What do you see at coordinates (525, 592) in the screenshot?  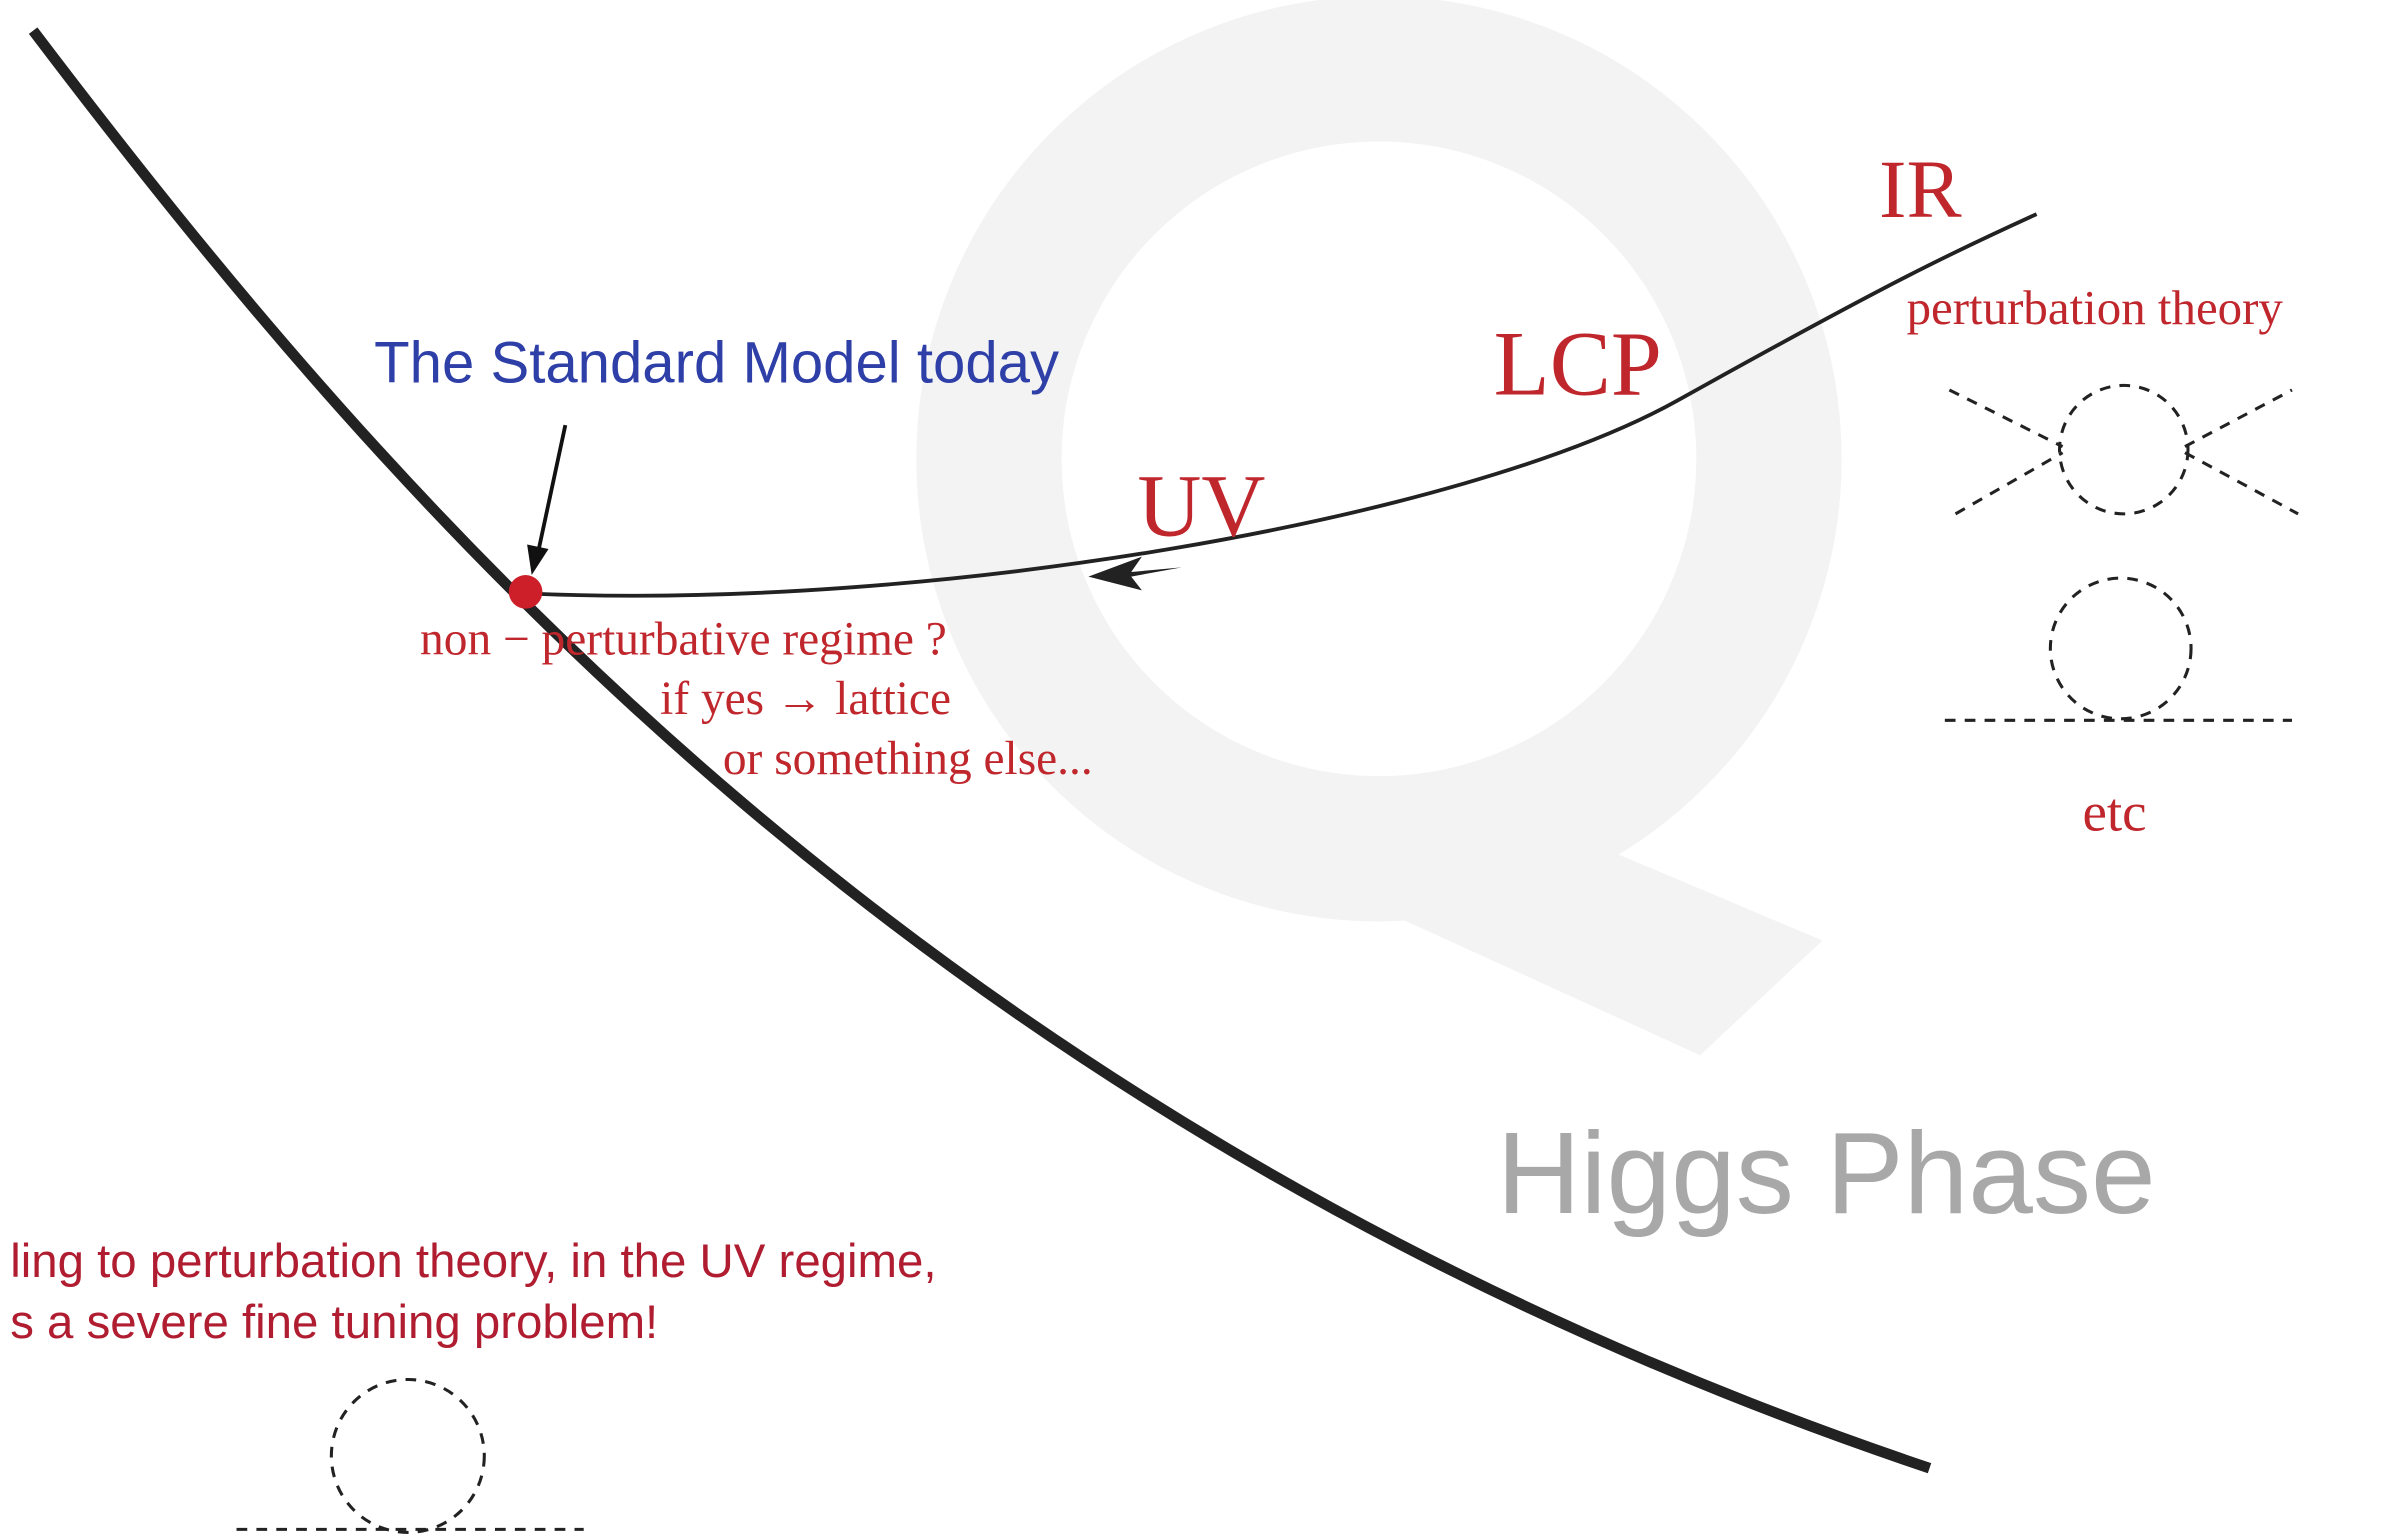 I see `sm-point` at bounding box center [525, 592].